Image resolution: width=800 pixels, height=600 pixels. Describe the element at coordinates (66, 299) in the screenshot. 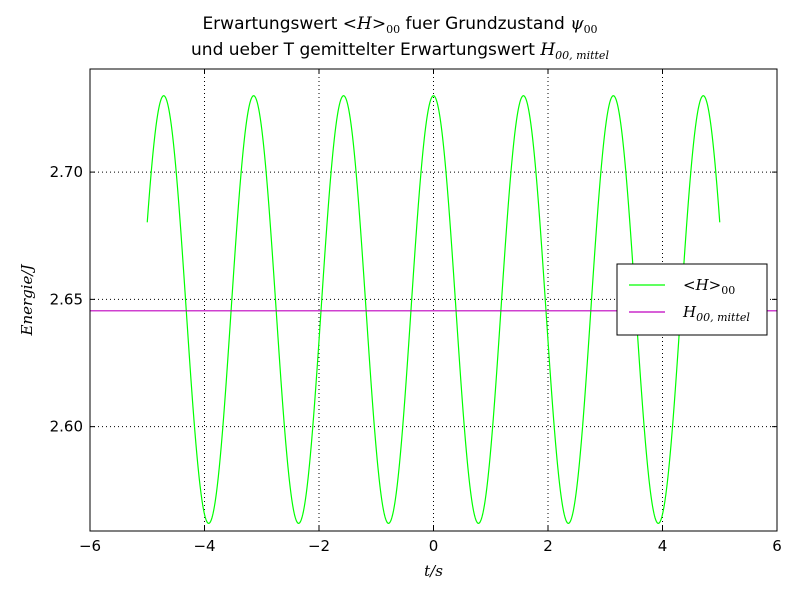

I see `y-tick-label: 2.65` at that location.